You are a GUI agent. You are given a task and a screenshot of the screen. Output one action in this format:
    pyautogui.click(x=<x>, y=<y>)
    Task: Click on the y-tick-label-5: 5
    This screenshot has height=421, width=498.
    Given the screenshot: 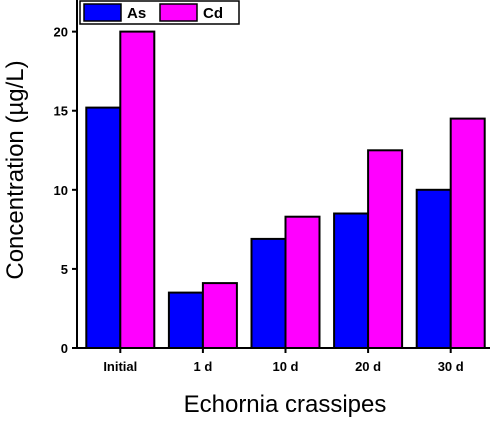 What is the action you would take?
    pyautogui.click(x=64, y=269)
    